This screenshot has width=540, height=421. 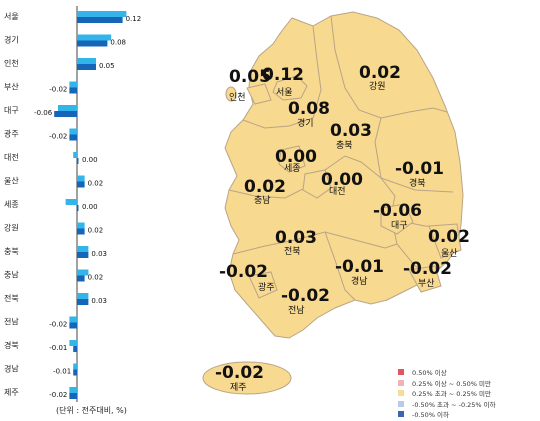 What do you see at coordinates (11, 369) in the screenshot?
I see `category-label: 경남` at bounding box center [11, 369].